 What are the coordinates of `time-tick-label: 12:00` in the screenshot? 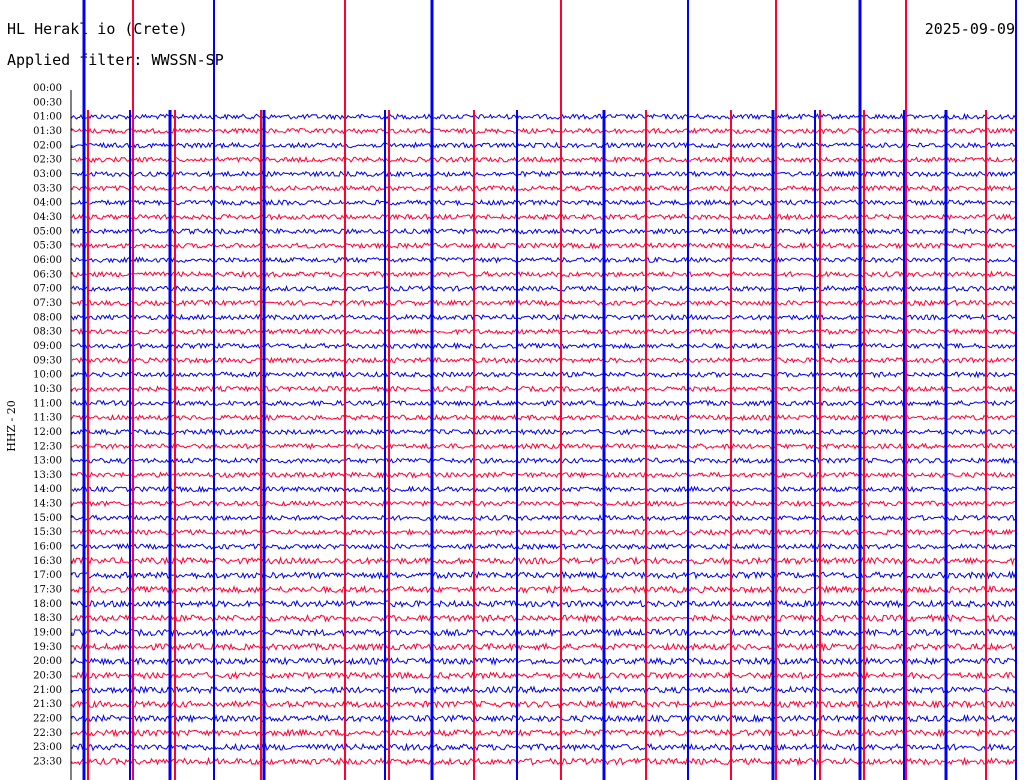 It's located at (47, 432).